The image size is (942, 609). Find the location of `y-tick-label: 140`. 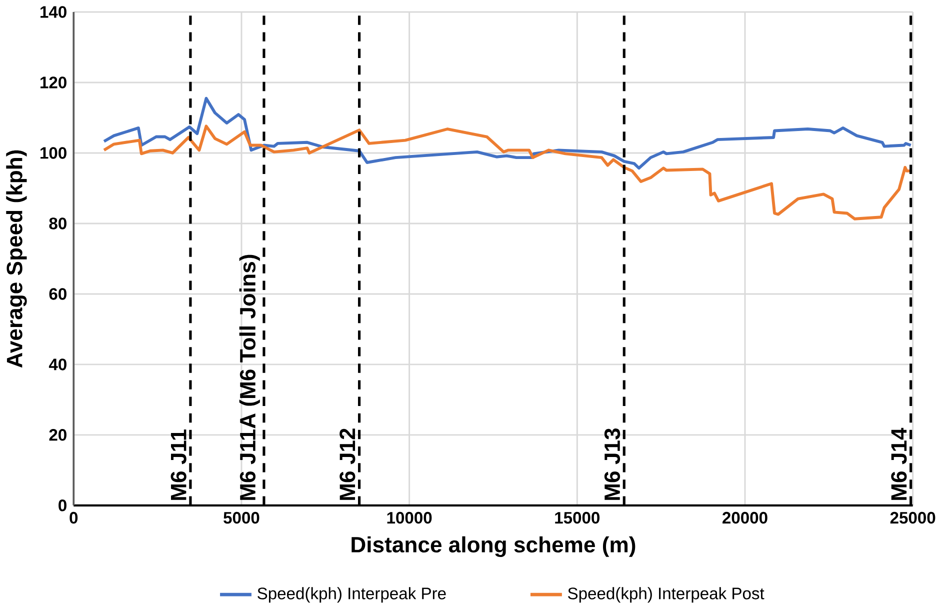

y-tick-label: 140 is located at coordinates (53, 12).